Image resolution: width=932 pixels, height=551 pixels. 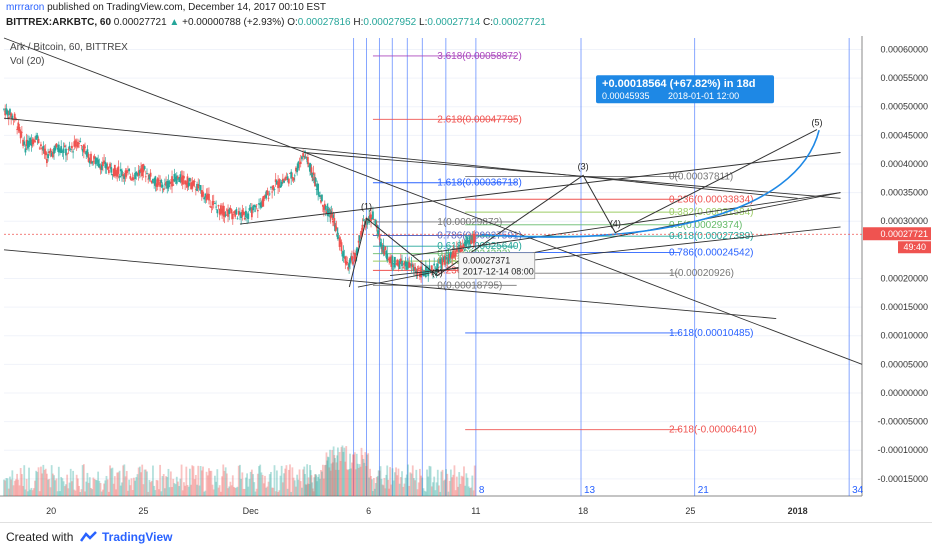 I want to click on open-label: O:, so click(x=292, y=22).